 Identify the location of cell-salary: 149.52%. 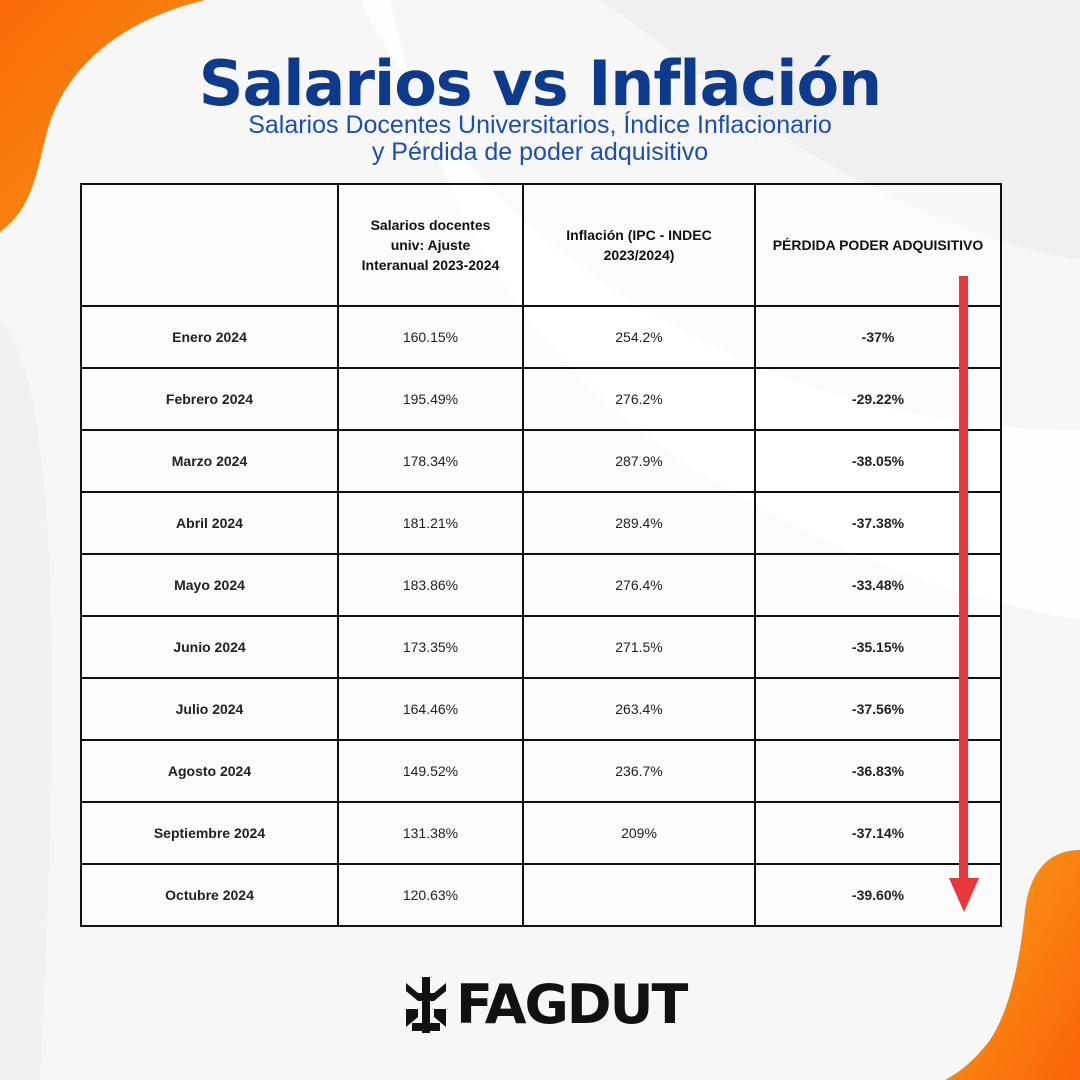
(430, 771).